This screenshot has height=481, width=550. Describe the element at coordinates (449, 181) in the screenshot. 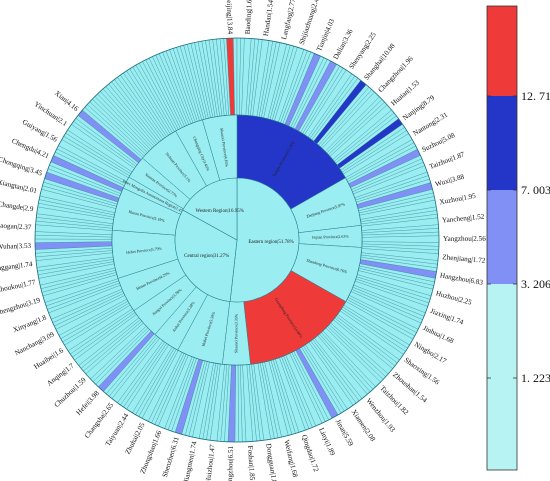

I see `city-label: Wuxi|3.88` at that location.